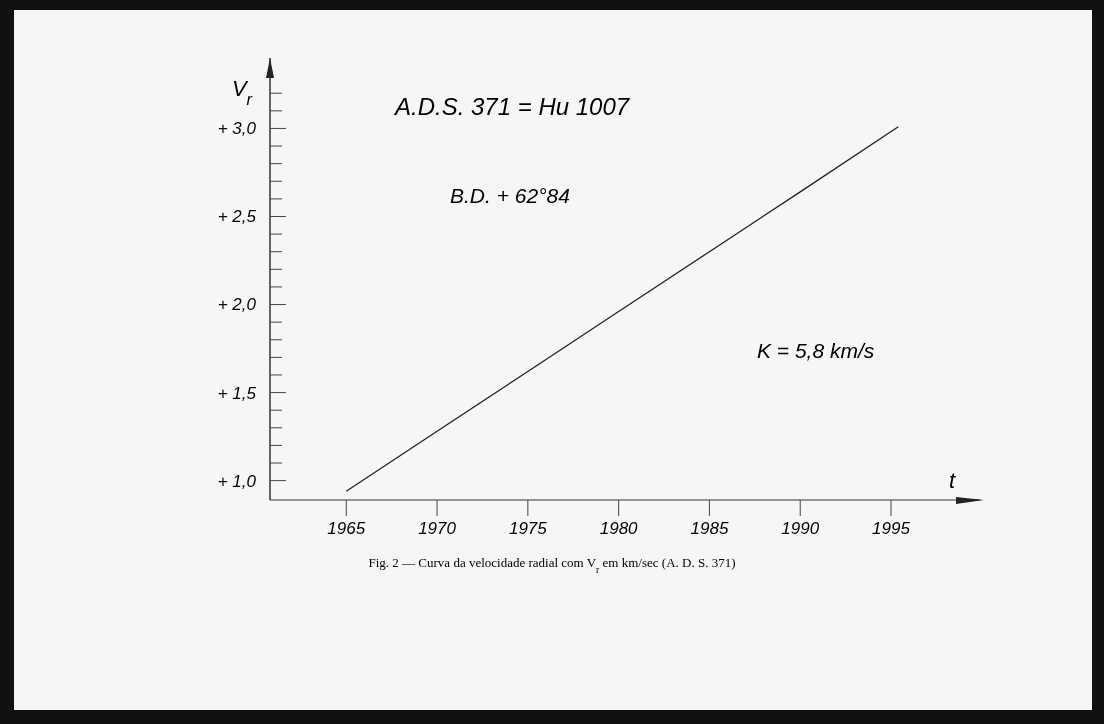 This screenshot has height=724, width=1104. What do you see at coordinates (237, 393) in the screenshot?
I see `y-tick-label: + 1,5` at bounding box center [237, 393].